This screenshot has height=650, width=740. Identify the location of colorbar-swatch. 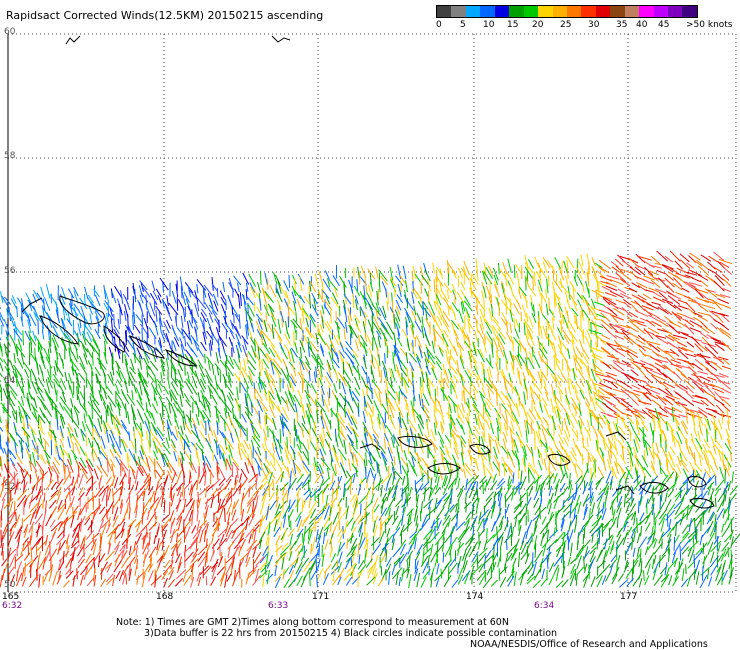
(646, 11).